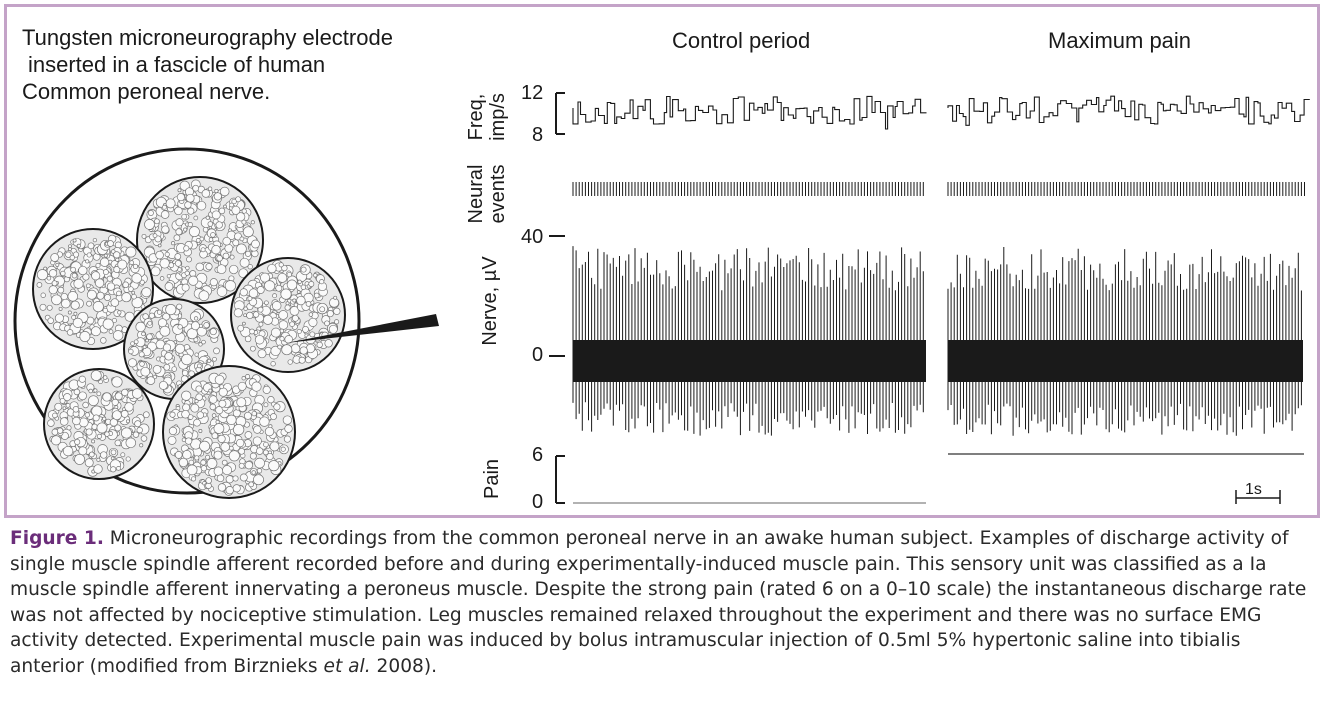 The width and height of the screenshot is (1327, 704). Describe the element at coordinates (177, 64) in the screenshot. I see `intro-line-2: inserted in a fascicle of human` at that location.